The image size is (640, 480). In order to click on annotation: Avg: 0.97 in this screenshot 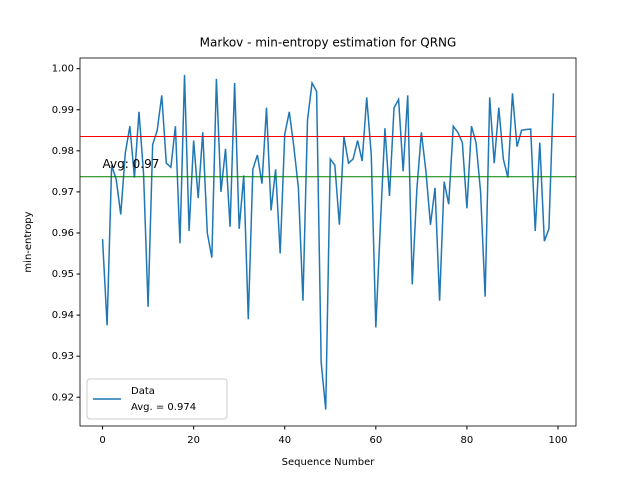, I will do `click(131, 164)`.